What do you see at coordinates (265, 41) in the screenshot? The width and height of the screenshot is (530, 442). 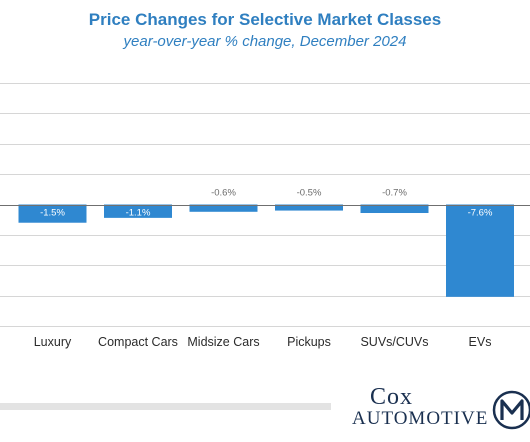 I see `chart-subtitle: year-over-year % change, December 2024` at bounding box center [265, 41].